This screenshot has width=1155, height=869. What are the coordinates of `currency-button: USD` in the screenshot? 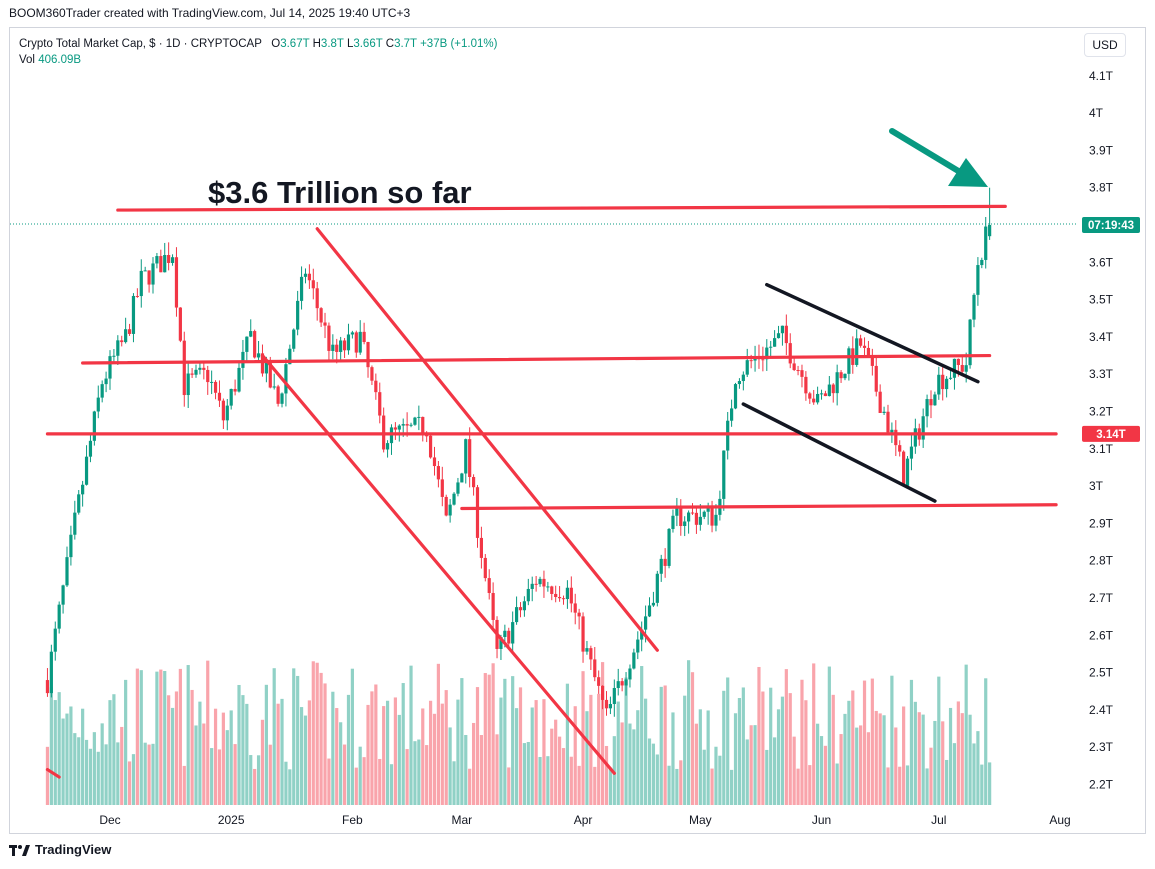 It's located at (1105, 45).